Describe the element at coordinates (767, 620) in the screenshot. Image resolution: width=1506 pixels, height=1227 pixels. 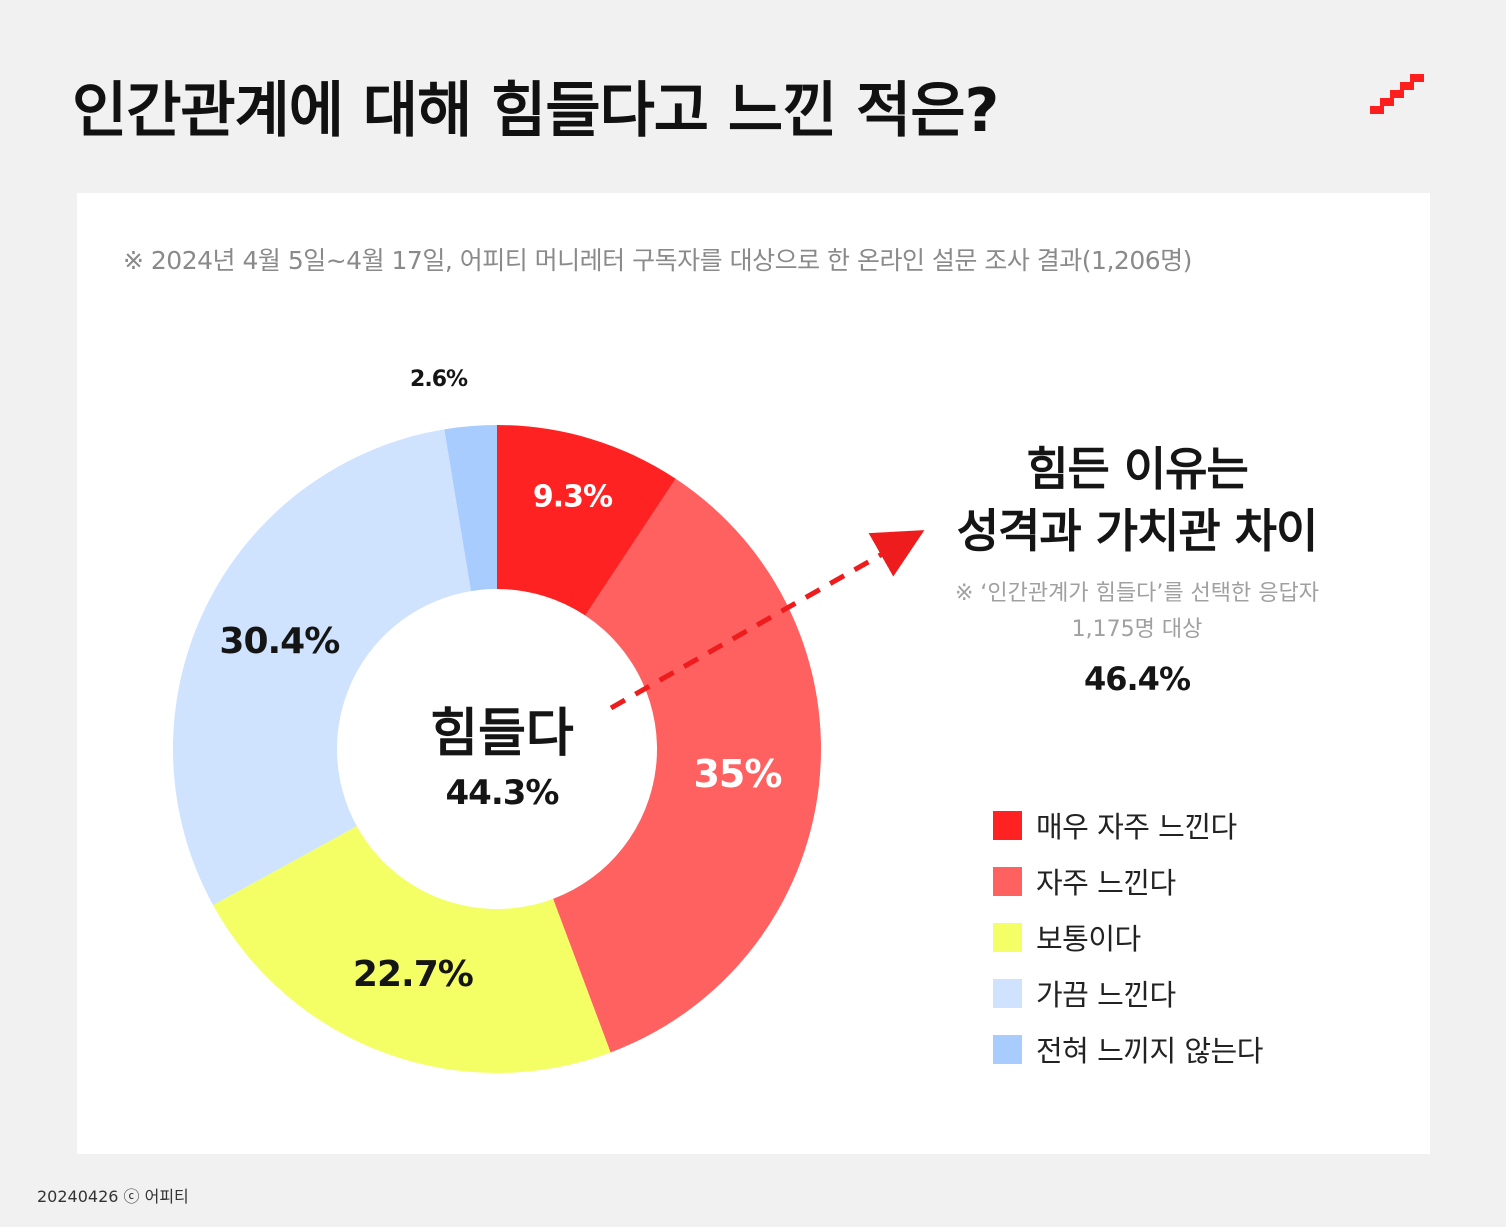
I see `callout-arrow` at that location.